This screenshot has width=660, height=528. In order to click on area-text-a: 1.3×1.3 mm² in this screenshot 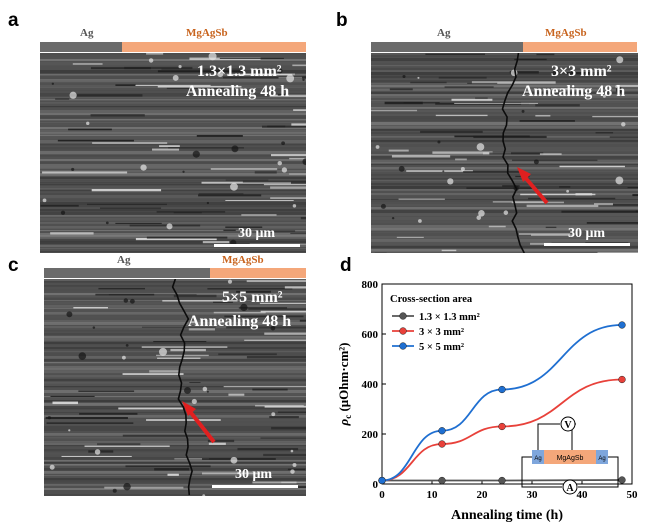, I will do `click(239, 71)`.